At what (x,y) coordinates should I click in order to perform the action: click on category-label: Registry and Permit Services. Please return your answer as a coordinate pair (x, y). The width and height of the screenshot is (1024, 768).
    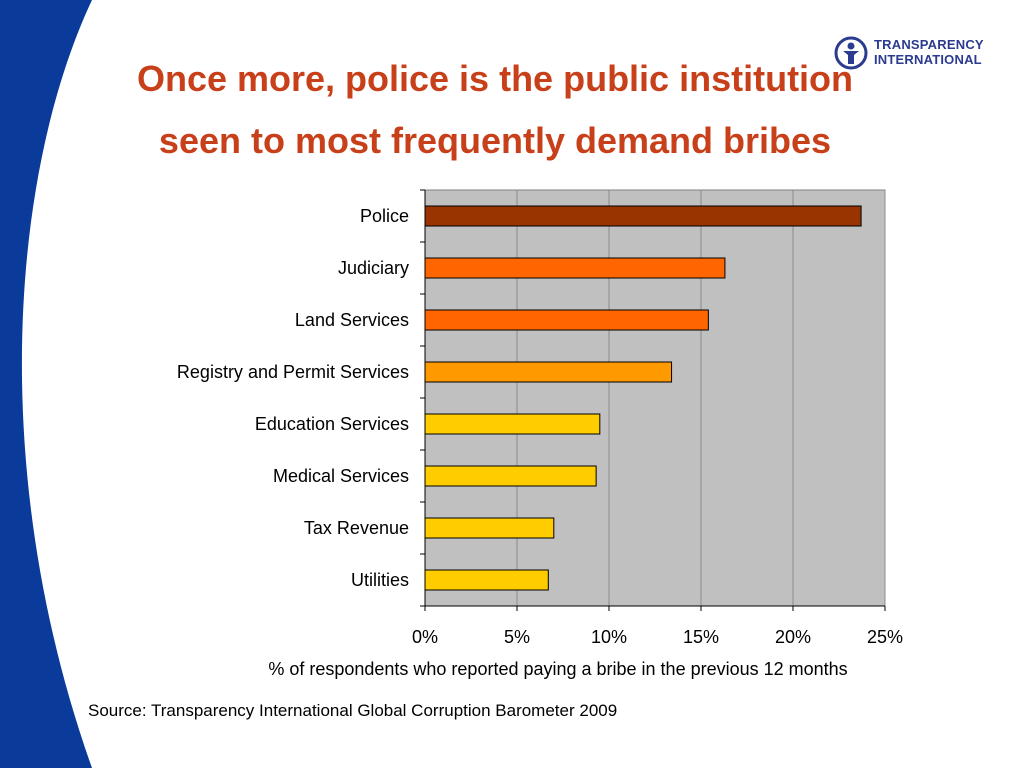
    Looking at the image, I should click on (293, 372).